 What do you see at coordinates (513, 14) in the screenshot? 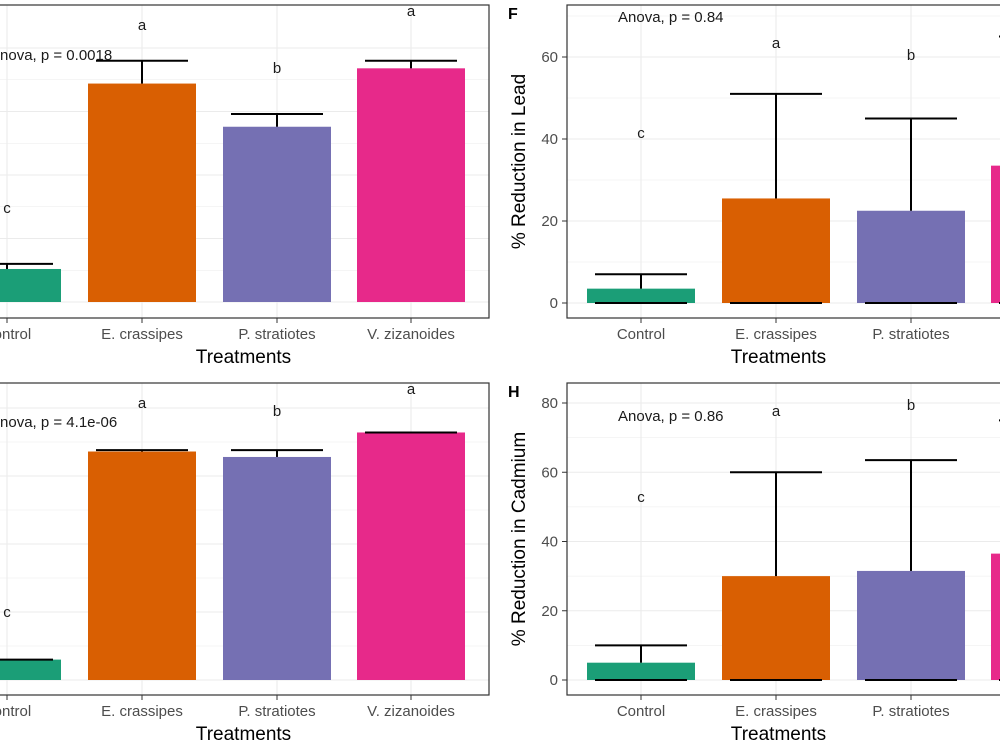
I see `panel-label: F` at bounding box center [513, 14].